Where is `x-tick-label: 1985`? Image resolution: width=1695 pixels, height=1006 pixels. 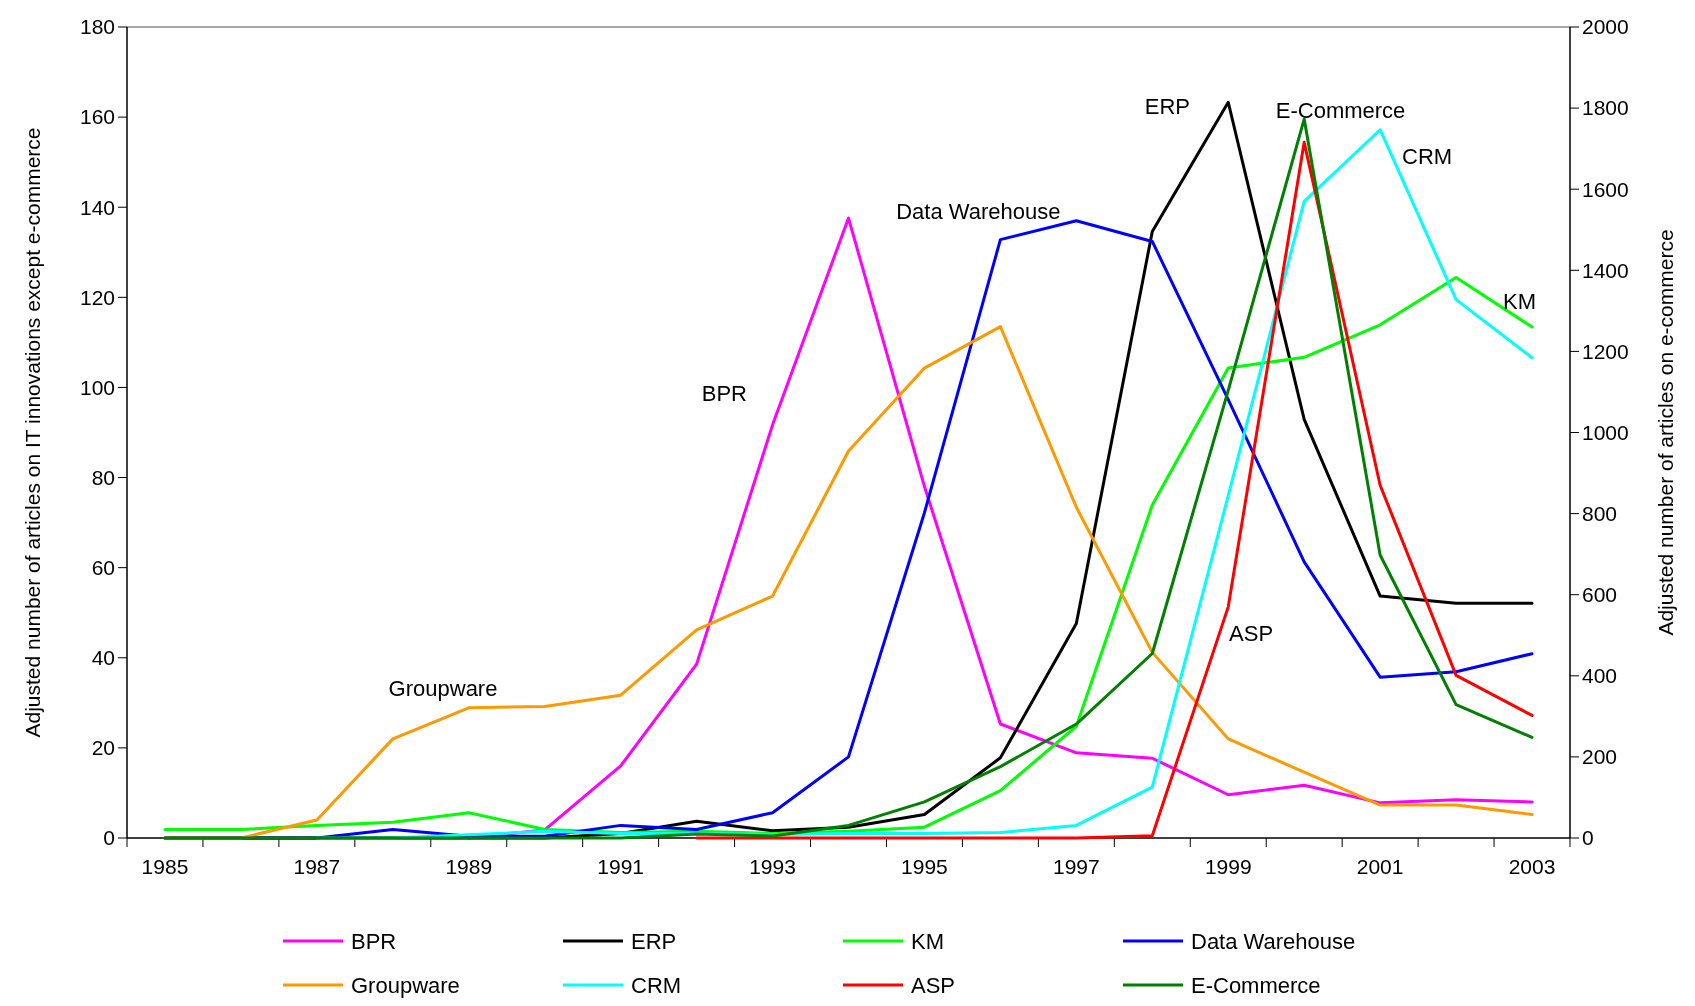 x-tick-label: 1985 is located at coordinates (165, 866).